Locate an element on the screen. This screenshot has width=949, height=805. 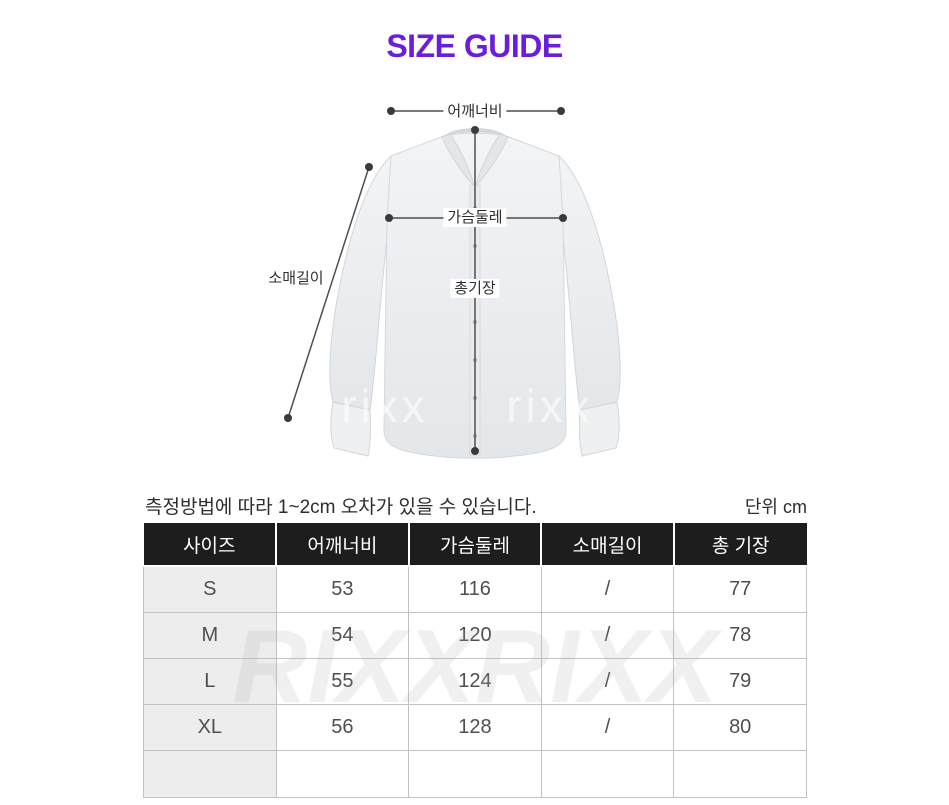
value-cell: 77 is located at coordinates (740, 589).